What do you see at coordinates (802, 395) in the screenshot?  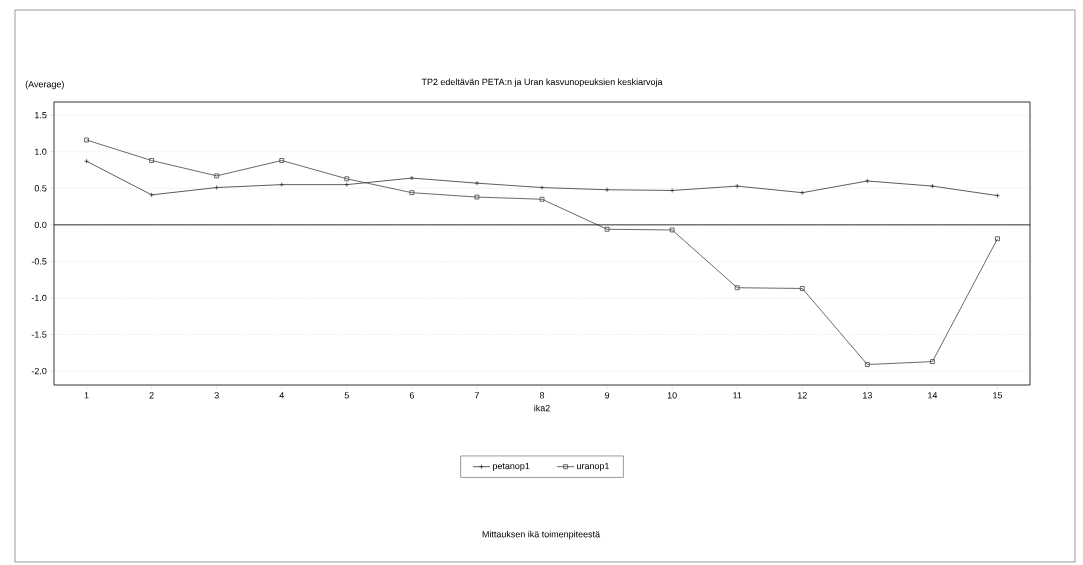 I see `x-tick-label: 12` at bounding box center [802, 395].